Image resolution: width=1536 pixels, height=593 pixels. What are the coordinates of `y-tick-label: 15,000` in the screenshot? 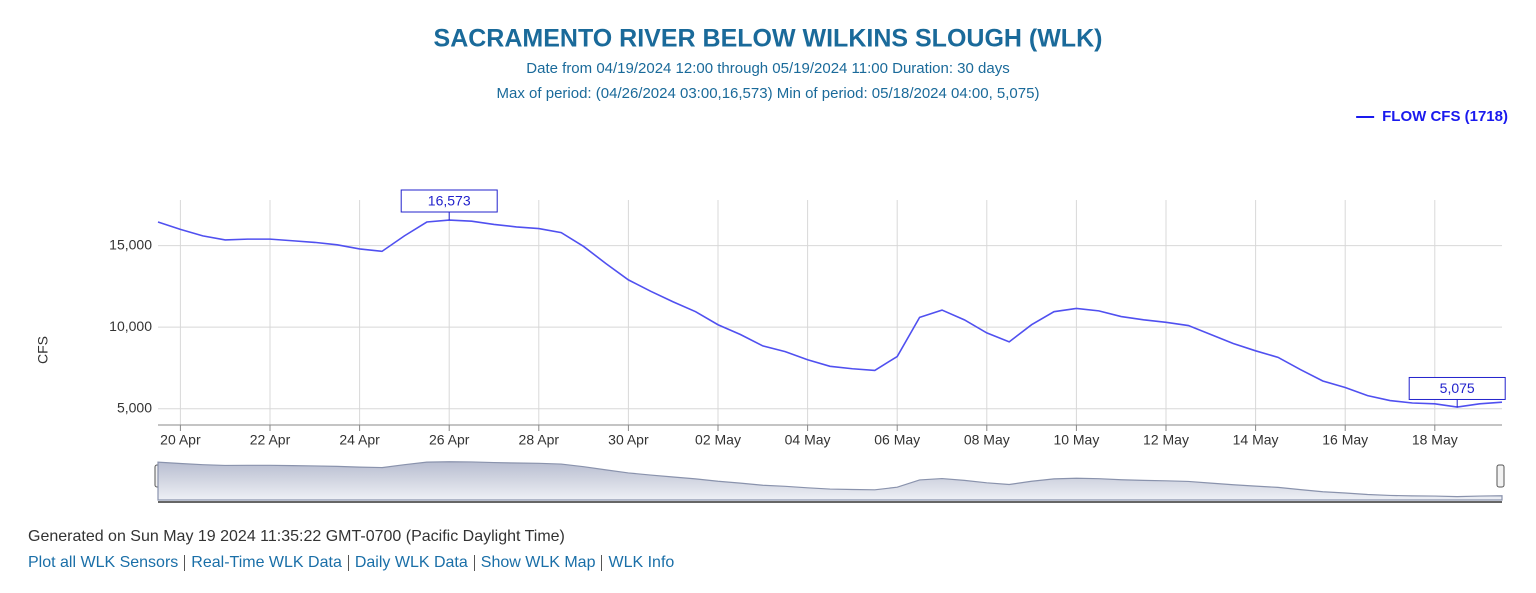 It's located at (130, 244).